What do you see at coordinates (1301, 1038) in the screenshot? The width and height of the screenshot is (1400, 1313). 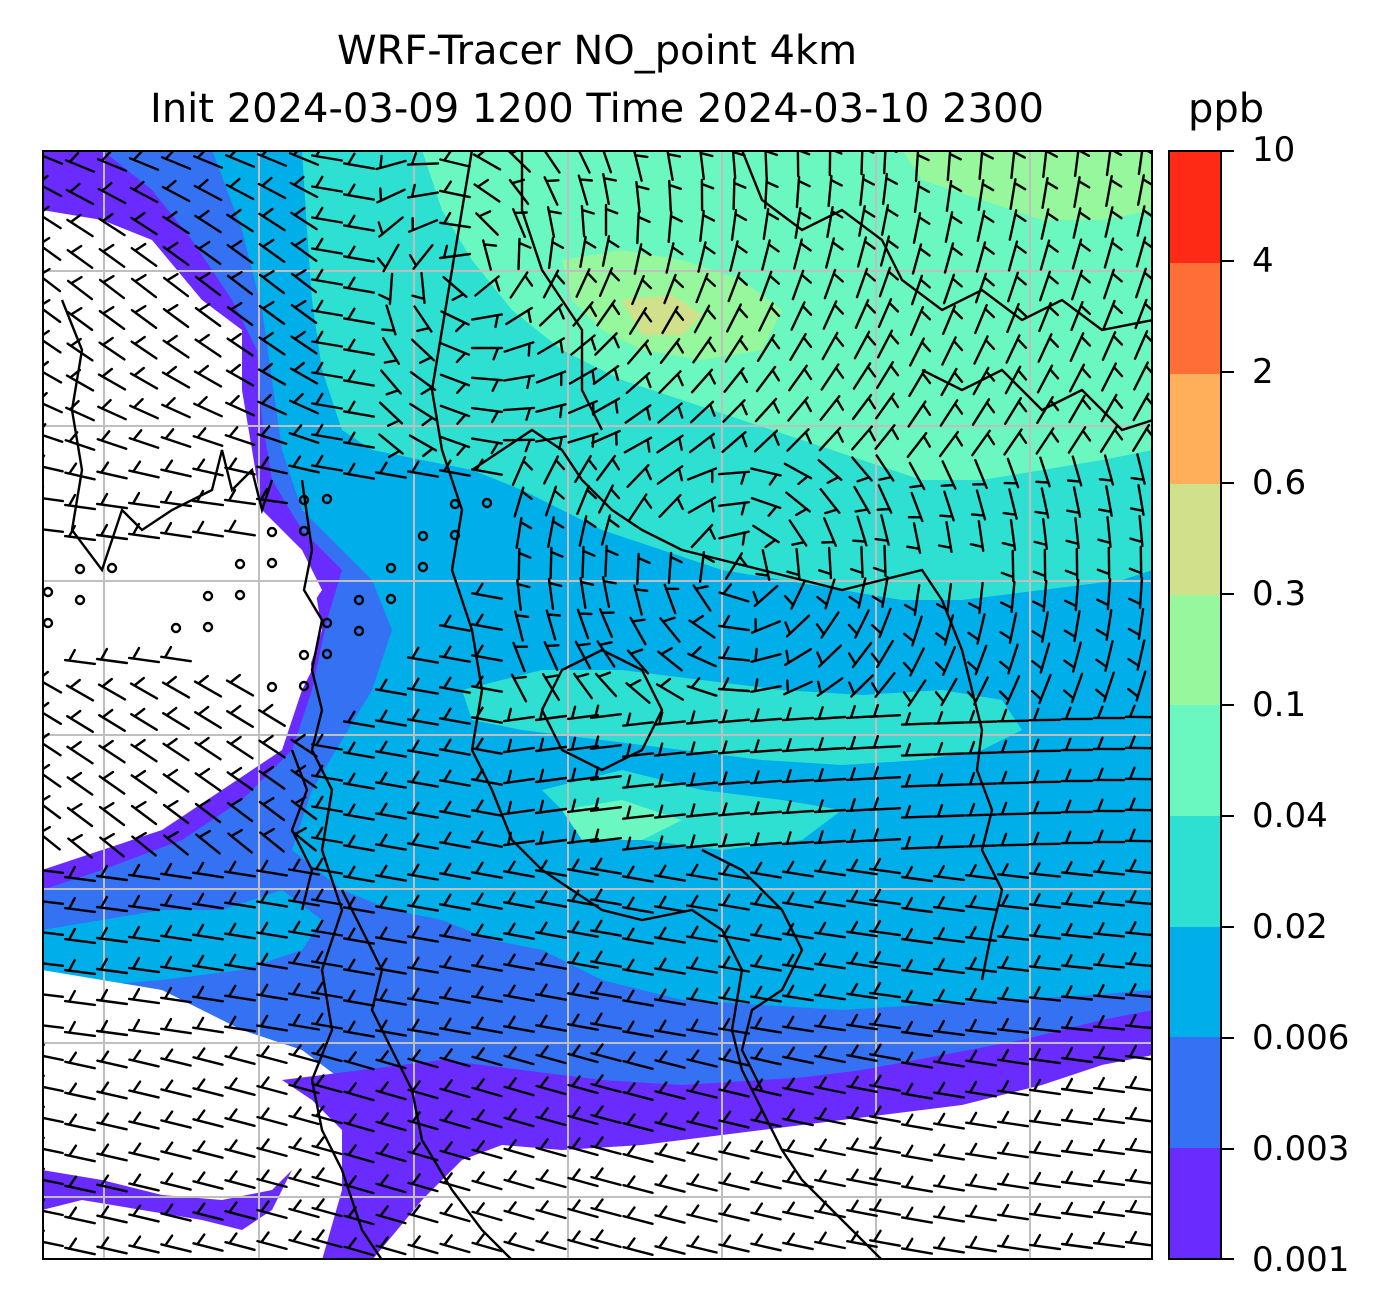 I see `colorbar-tick-label: 0.006` at bounding box center [1301, 1038].